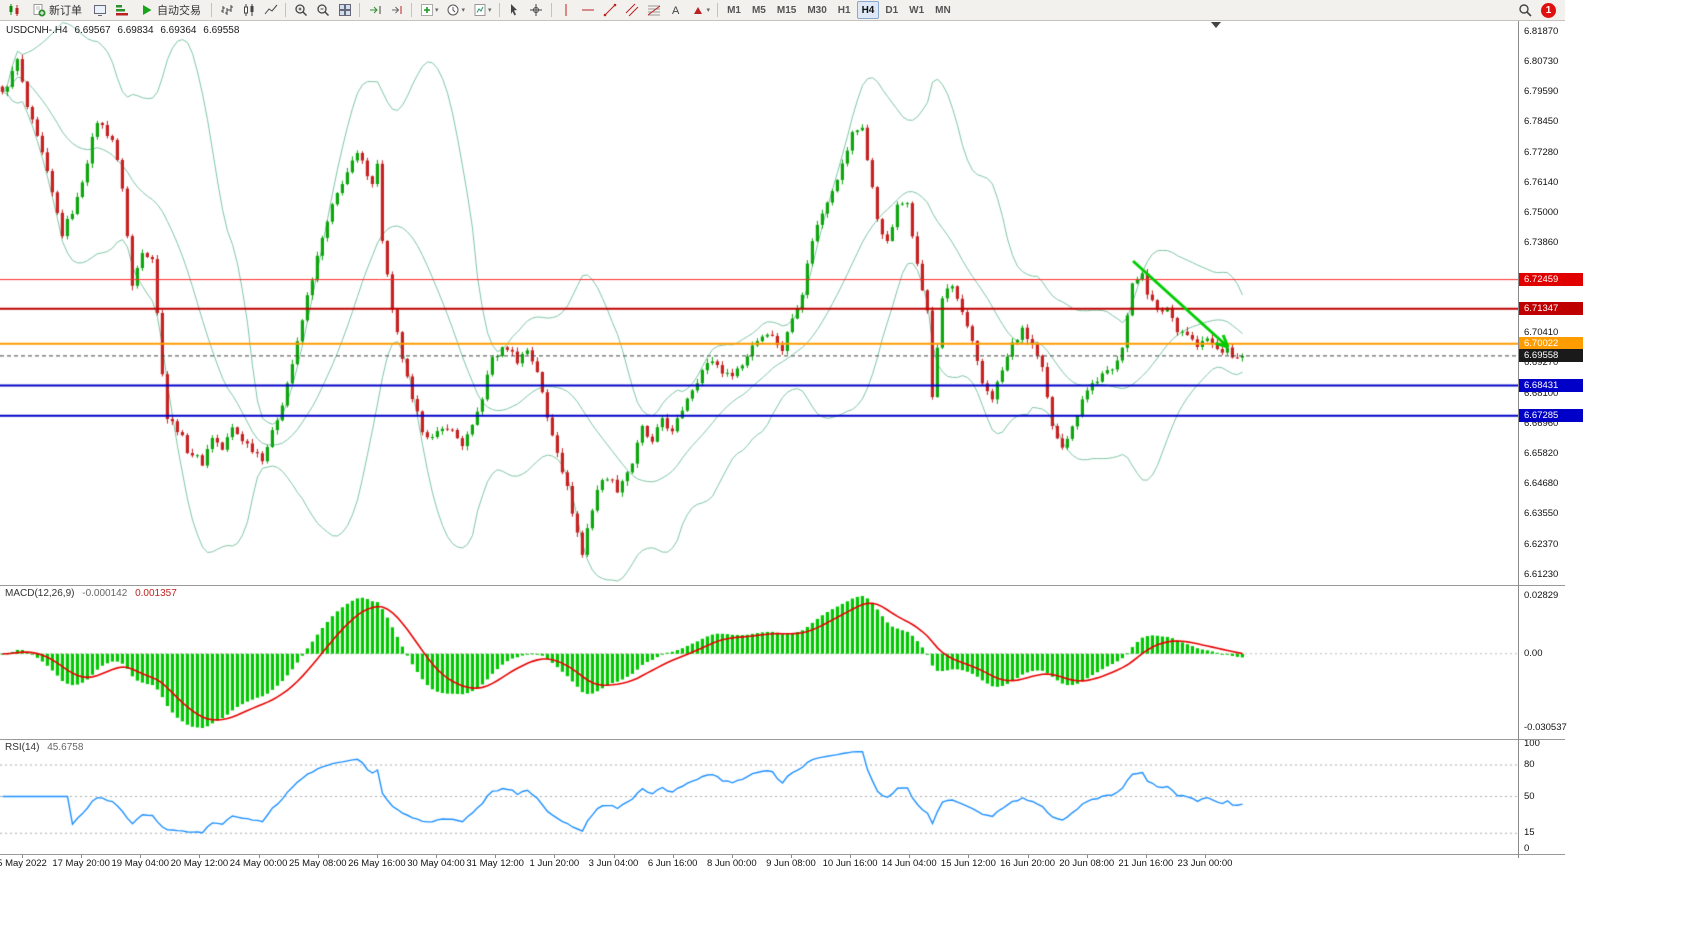 The height and width of the screenshot is (943, 1699). I want to click on timeframe-h4: H4, so click(868, 10).